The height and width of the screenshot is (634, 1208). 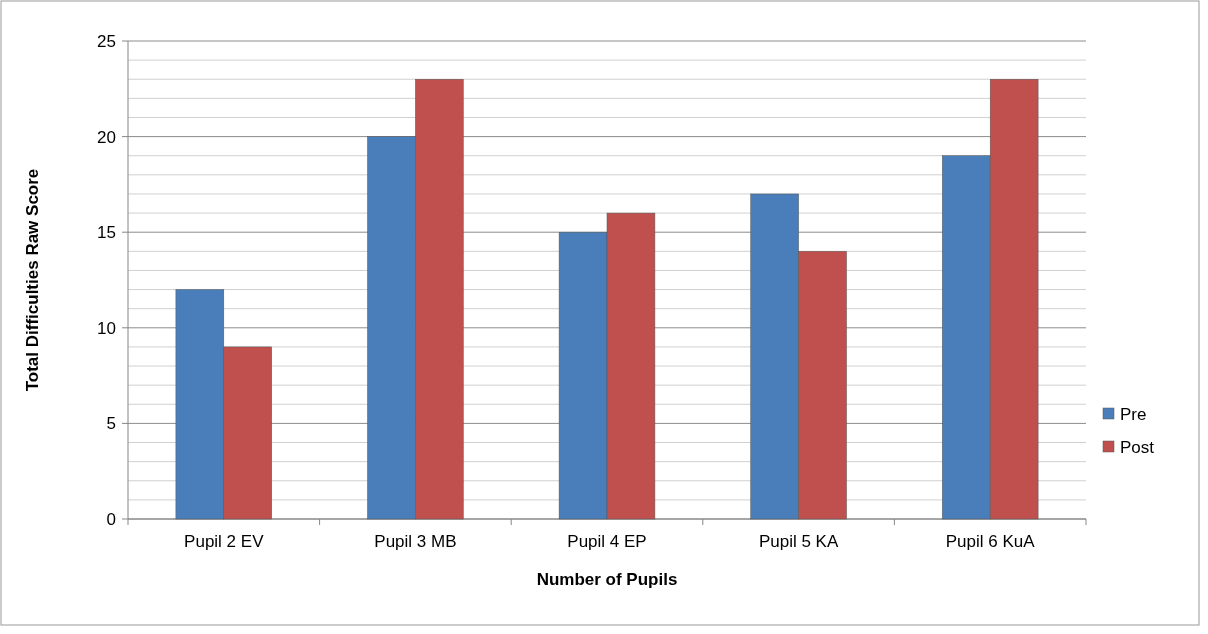 What do you see at coordinates (106, 41) in the screenshot?
I see `y-tick-label: 25` at bounding box center [106, 41].